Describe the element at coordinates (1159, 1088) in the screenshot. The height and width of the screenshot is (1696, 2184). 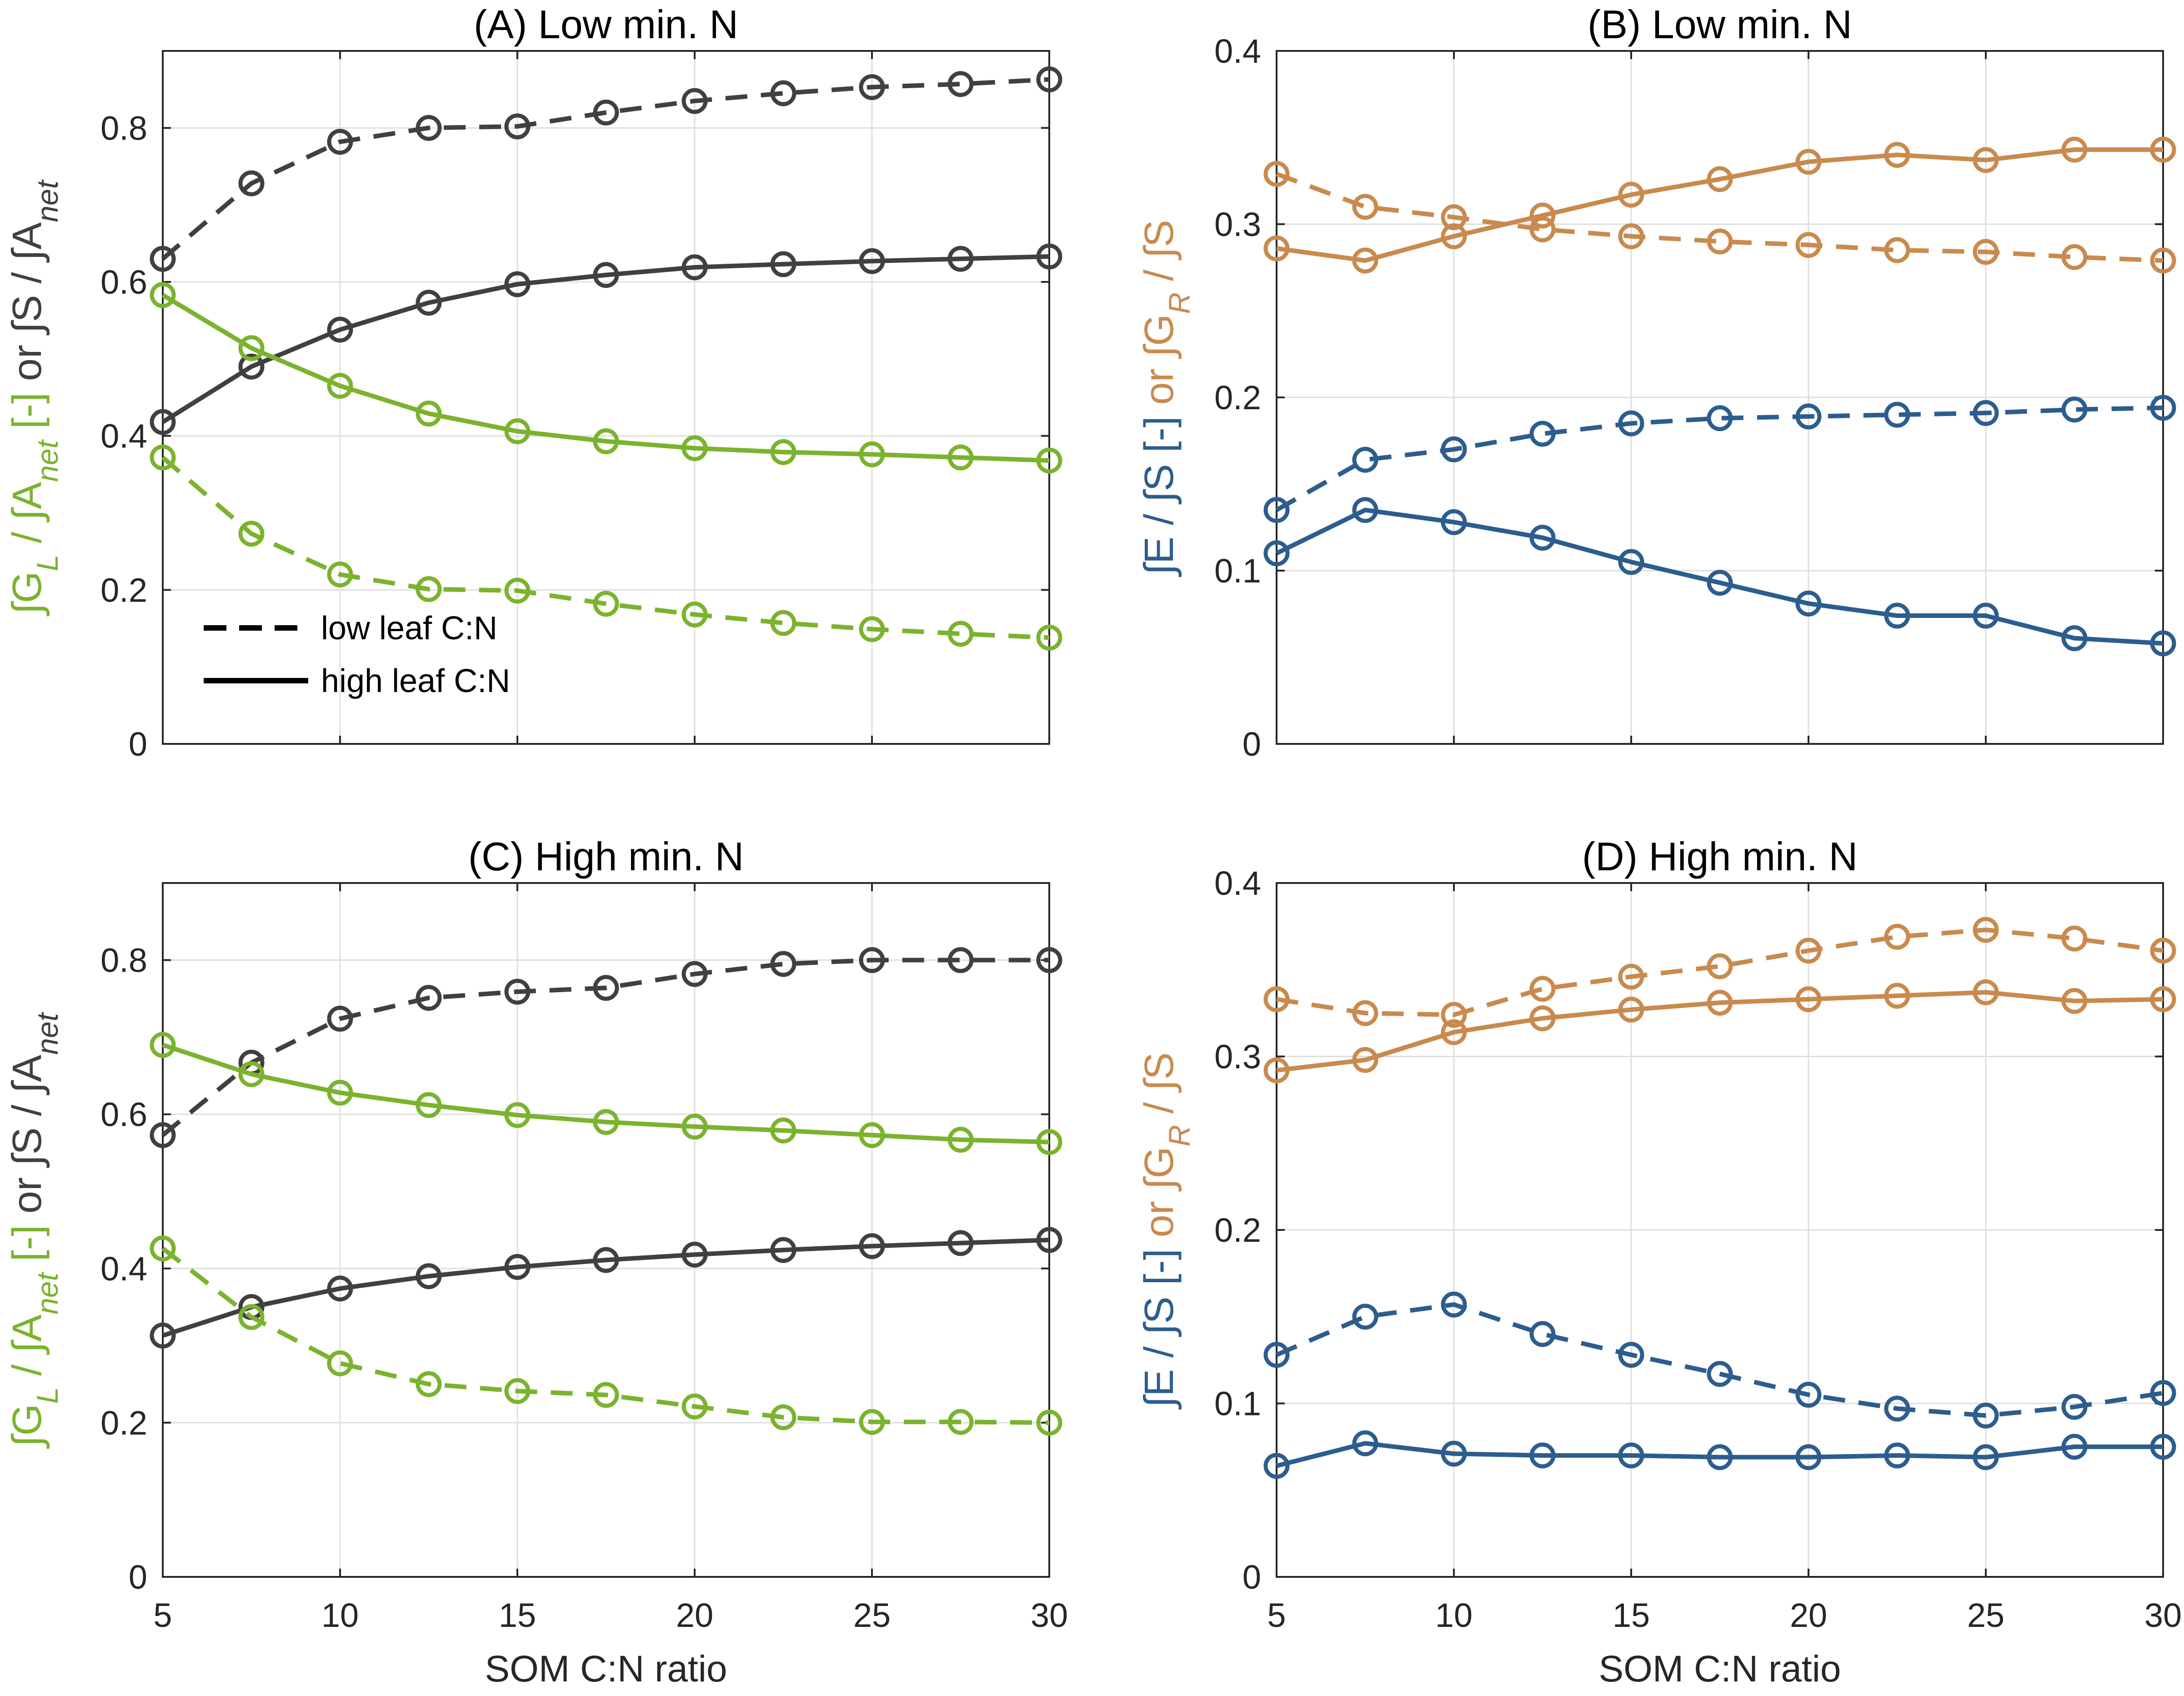
I see `y-axis-label-part: / ∫S` at that location.